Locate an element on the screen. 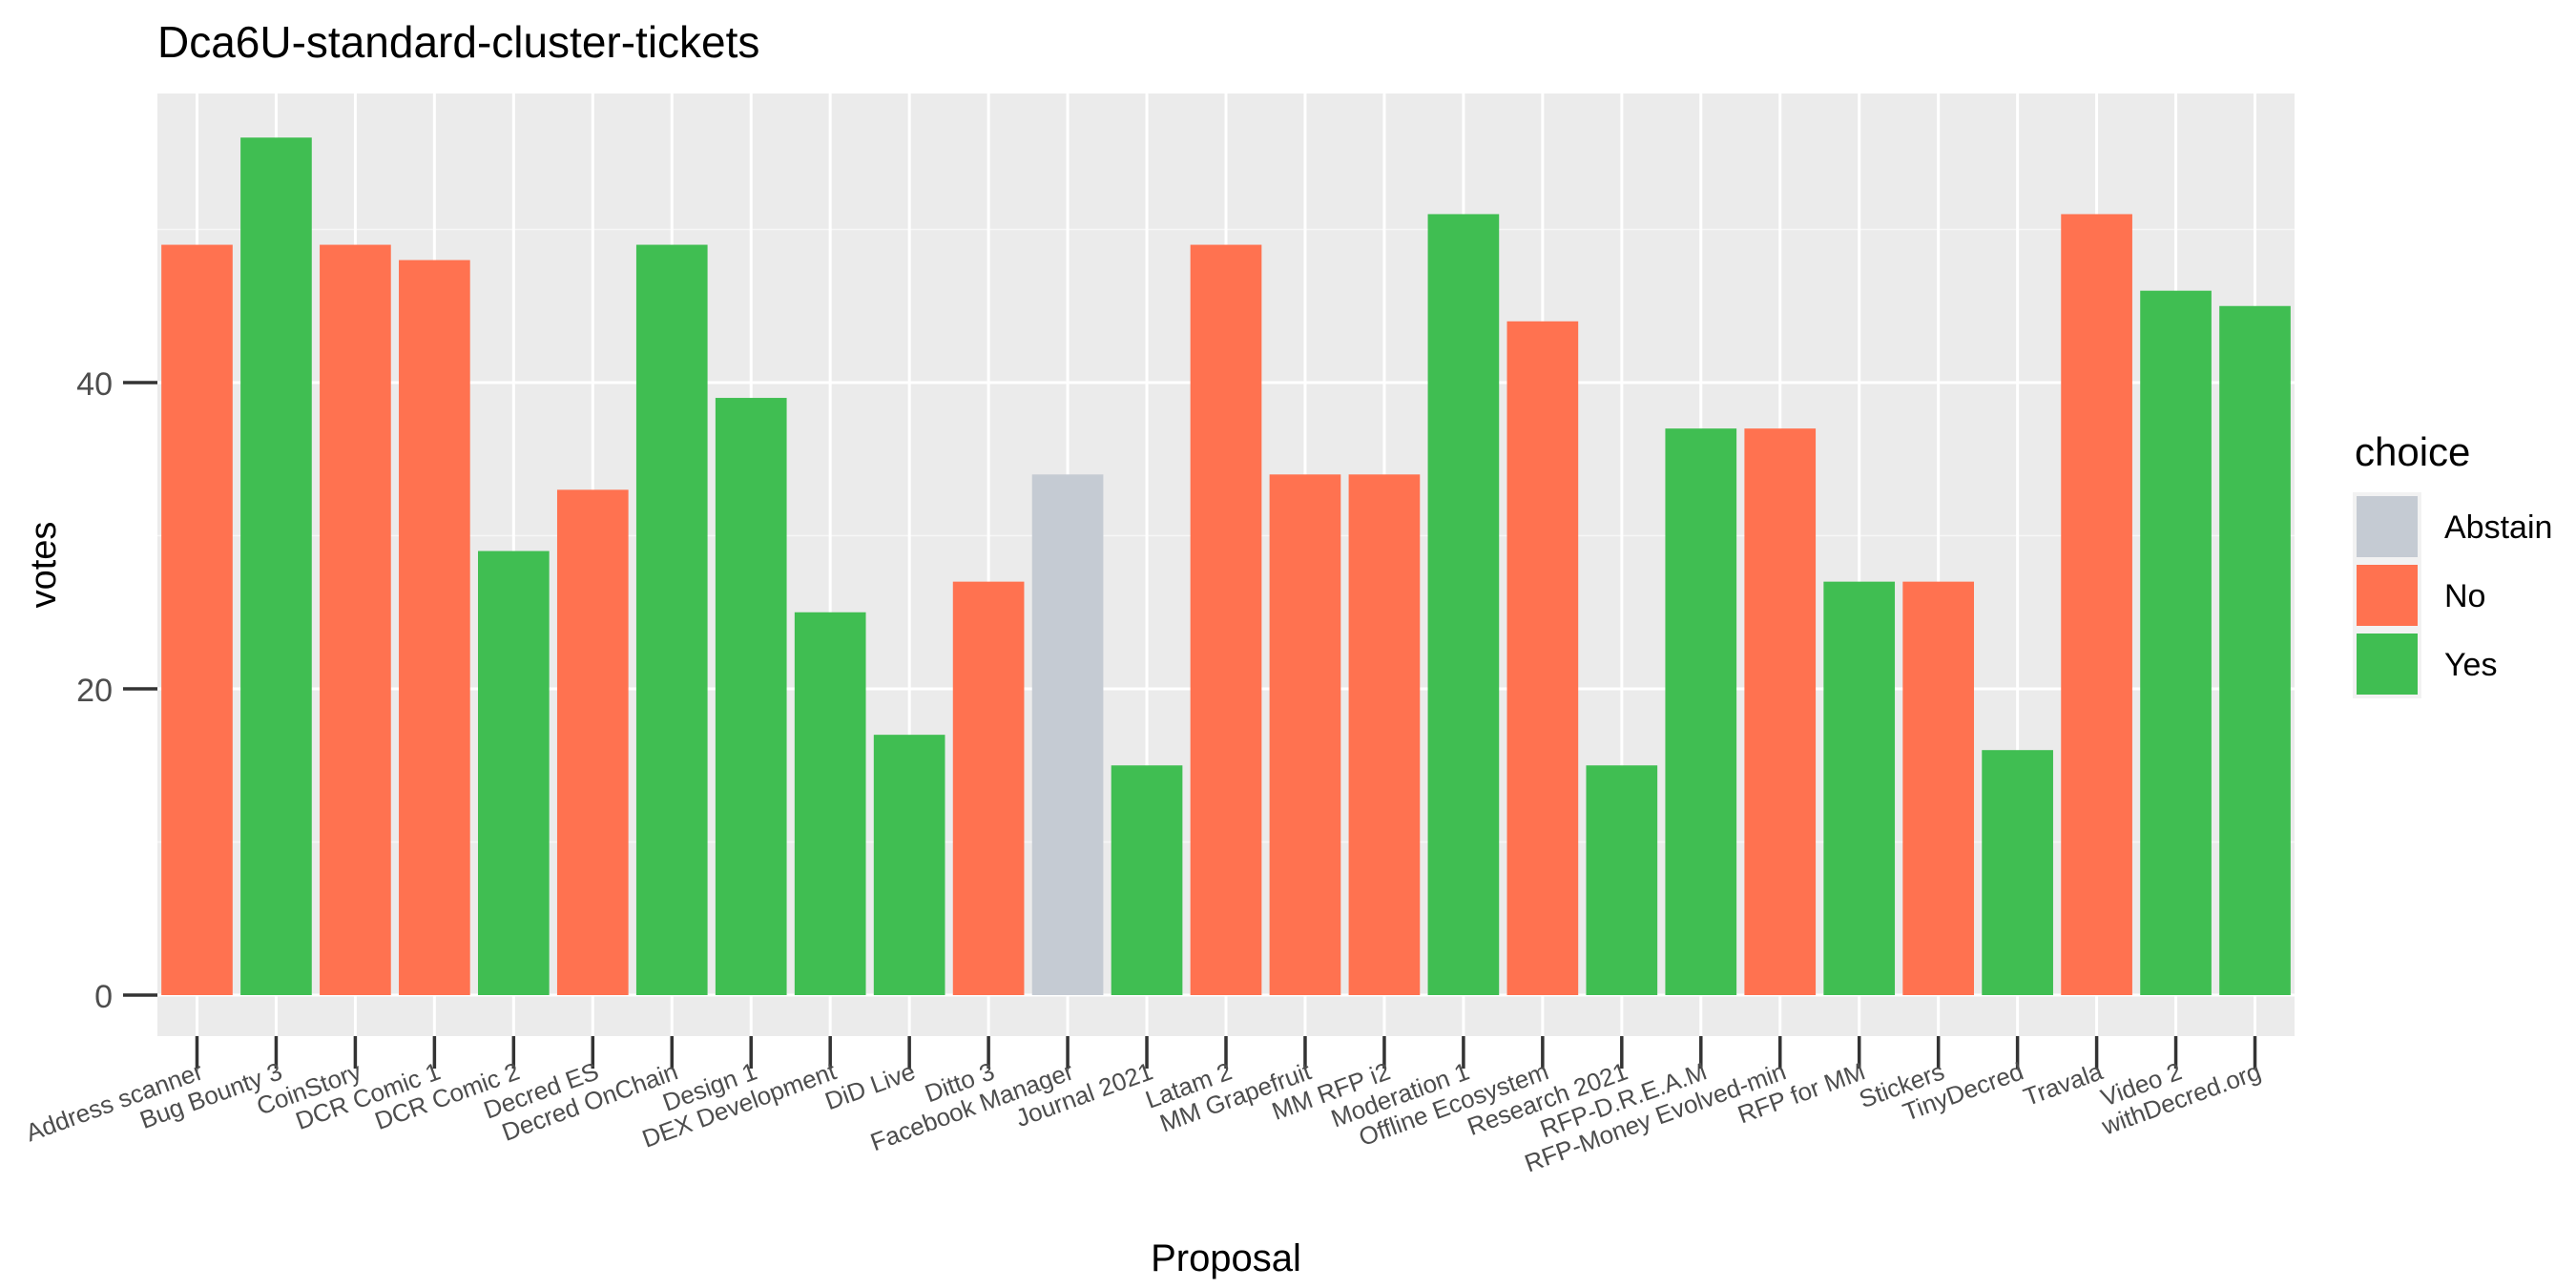  y-axis: 0 20 40 is located at coordinates (116, 690).